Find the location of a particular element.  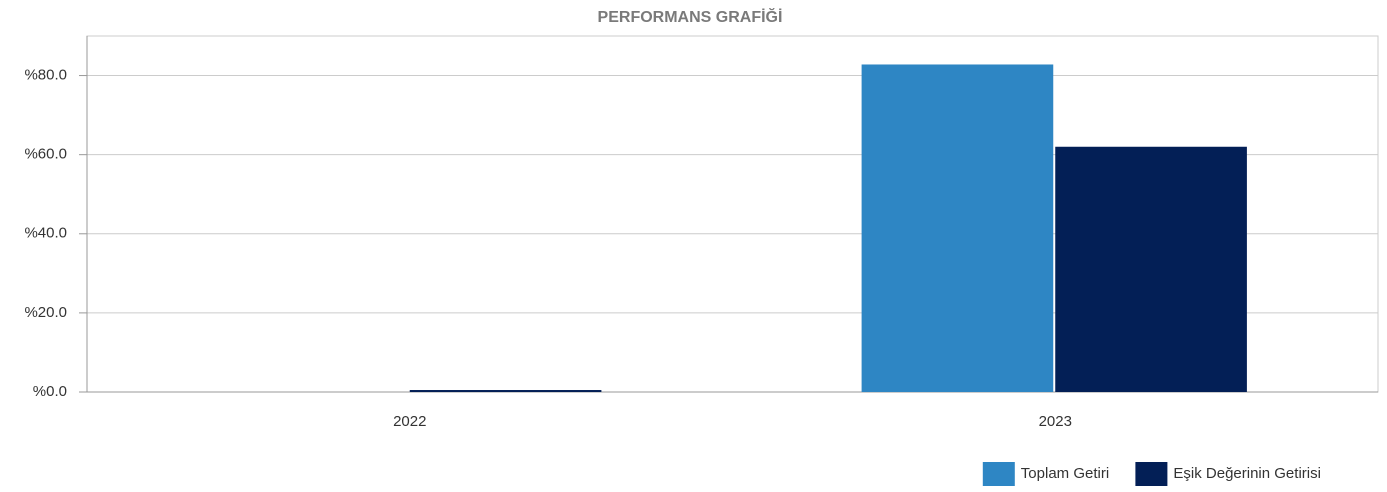

legend-label: Eşik Değerinin Getirisi is located at coordinates (1247, 473).